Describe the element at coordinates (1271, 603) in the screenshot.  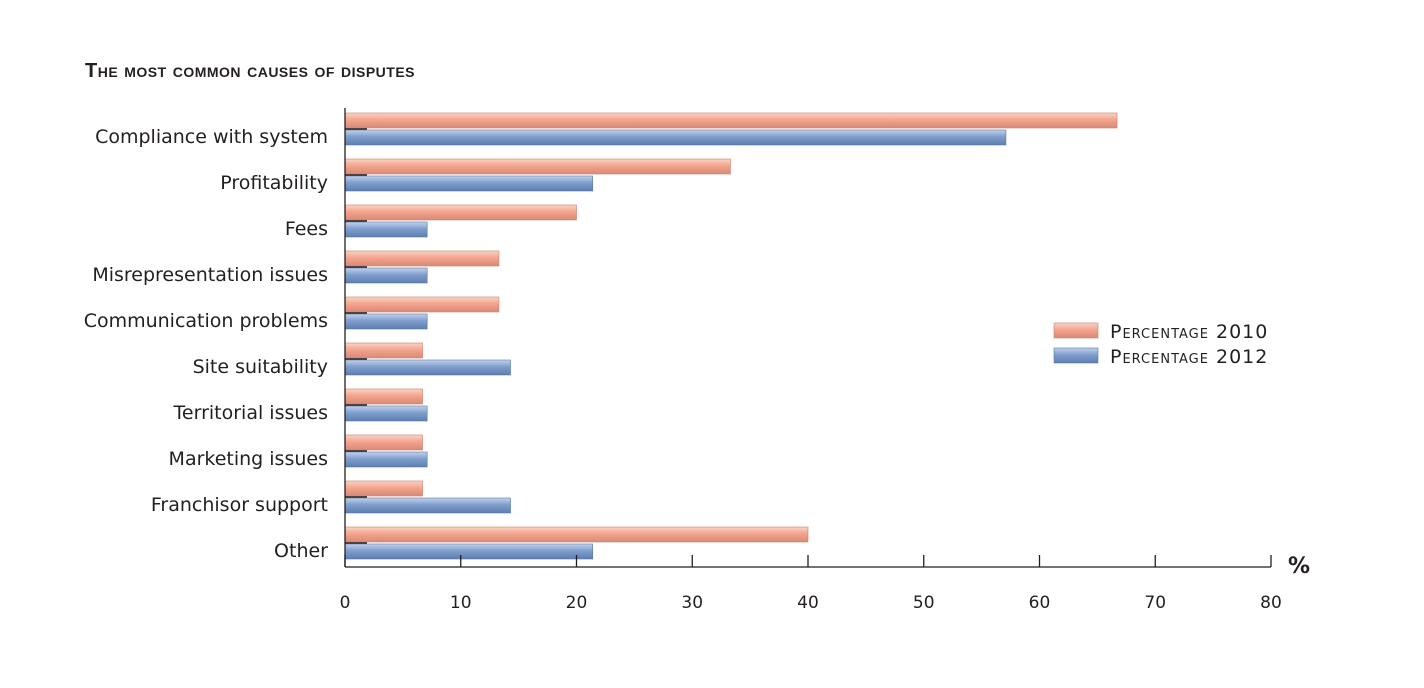
I see `x-tick-label: 80` at that location.